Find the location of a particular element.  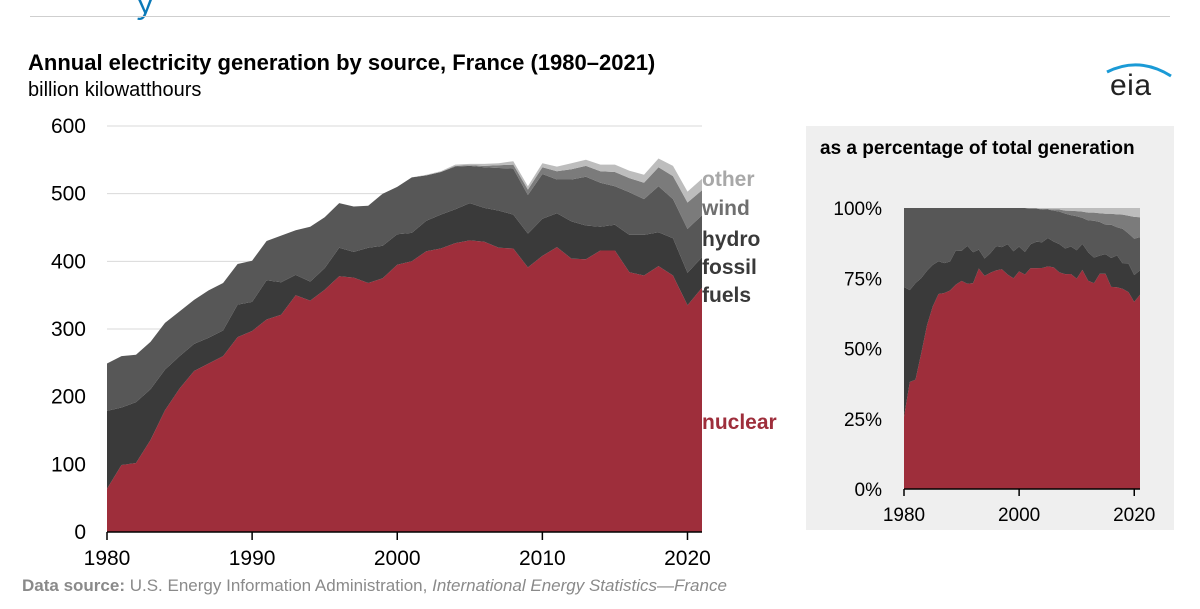

inset-x-tick-label: 2020 is located at coordinates (1134, 515).